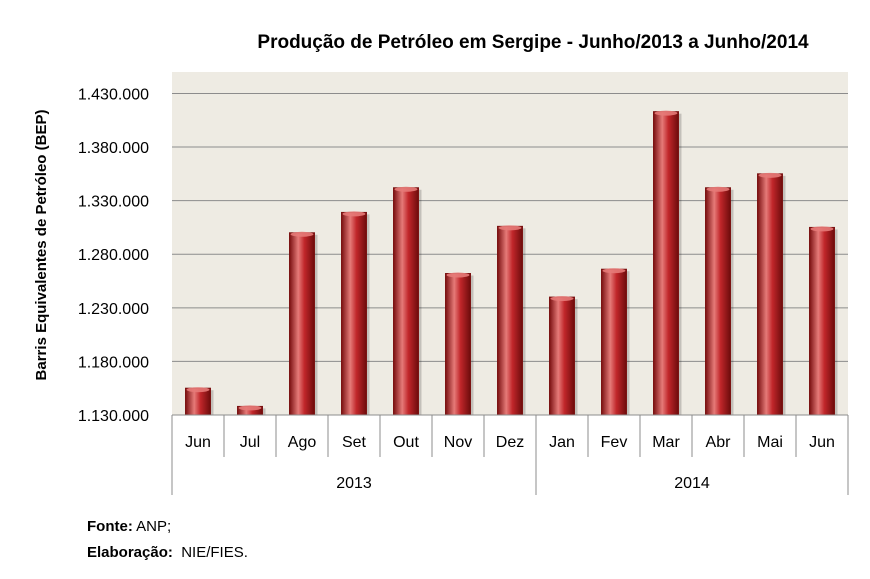 Image resolution: width=870 pixels, height=579 pixels. Describe the element at coordinates (41, 245) in the screenshot. I see `y-axis-label: Barris Equivalentes de Petróleo (BEP)` at that location.